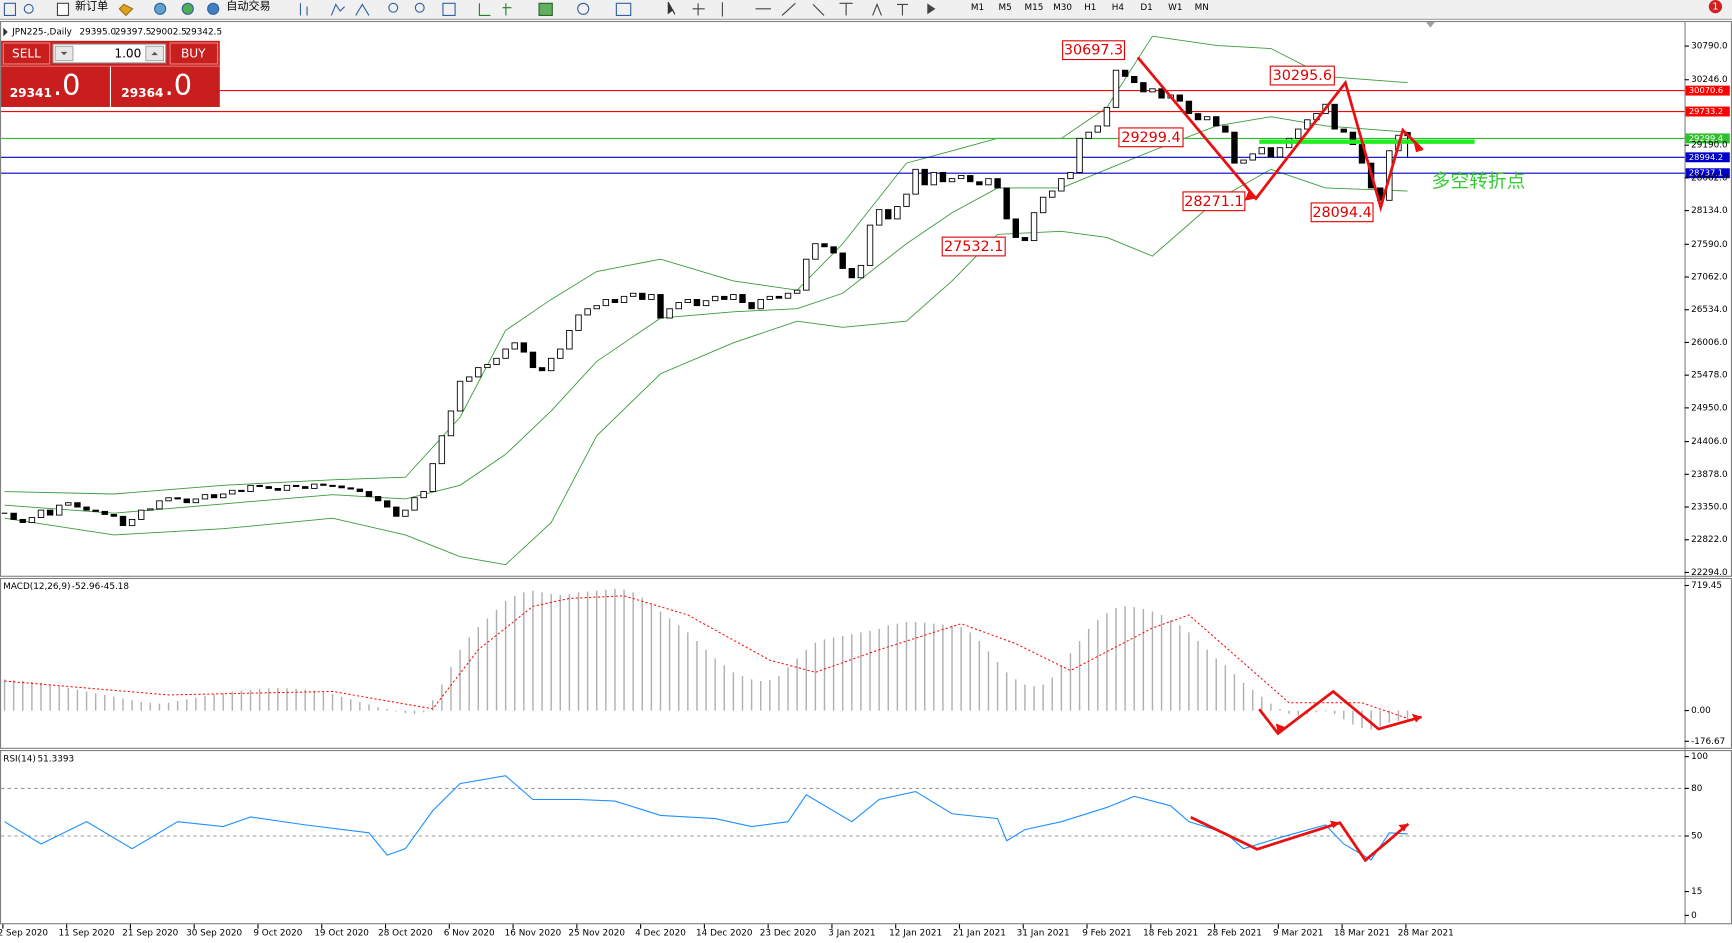 The width and height of the screenshot is (1732, 943). What do you see at coordinates (277, 934) in the screenshot?
I see `x-tick-label: 9 Oct 2020` at bounding box center [277, 934].